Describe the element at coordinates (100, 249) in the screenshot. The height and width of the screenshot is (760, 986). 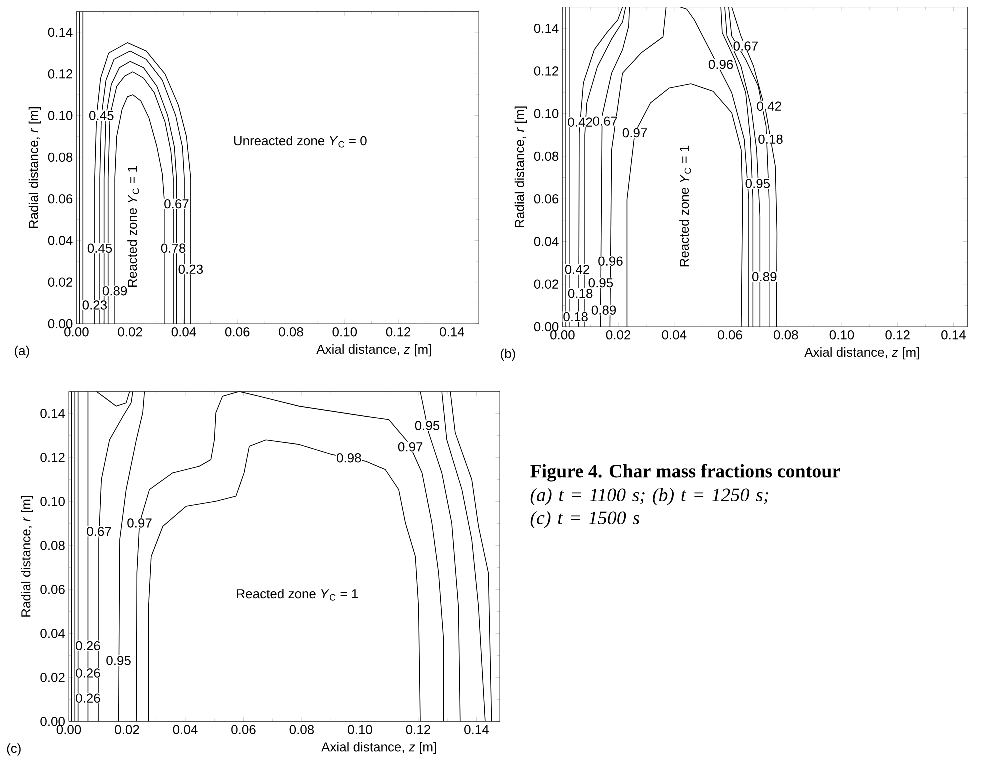
I see `annotation: 0.45` at that location.